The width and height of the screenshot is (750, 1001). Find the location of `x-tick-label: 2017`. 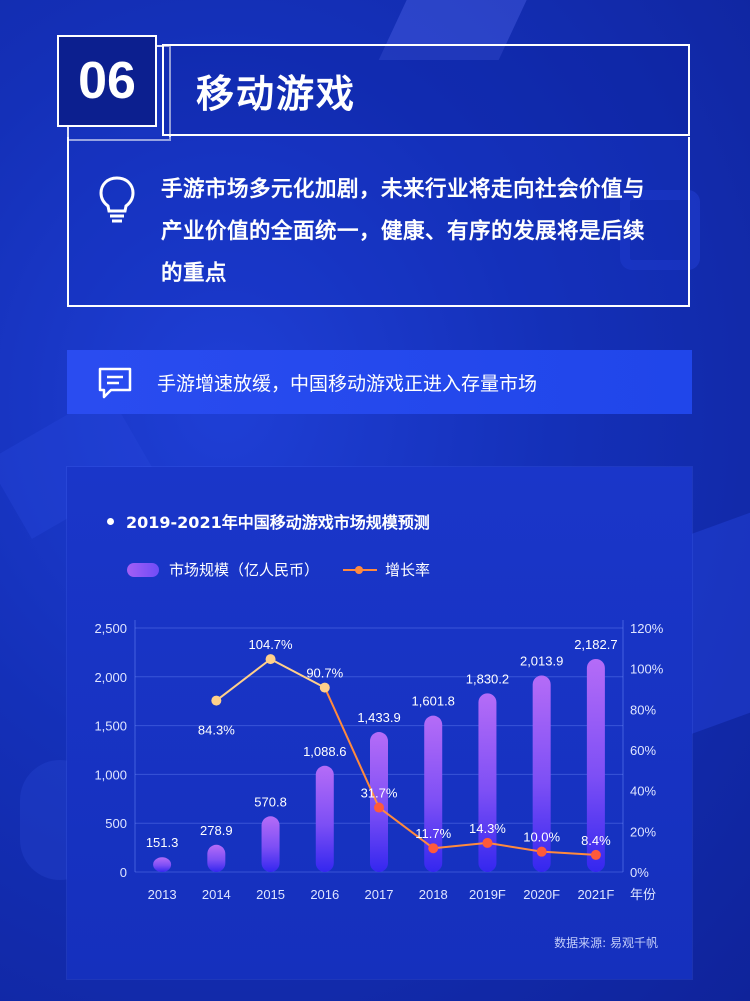

x-tick-label: 2017 is located at coordinates (379, 894).